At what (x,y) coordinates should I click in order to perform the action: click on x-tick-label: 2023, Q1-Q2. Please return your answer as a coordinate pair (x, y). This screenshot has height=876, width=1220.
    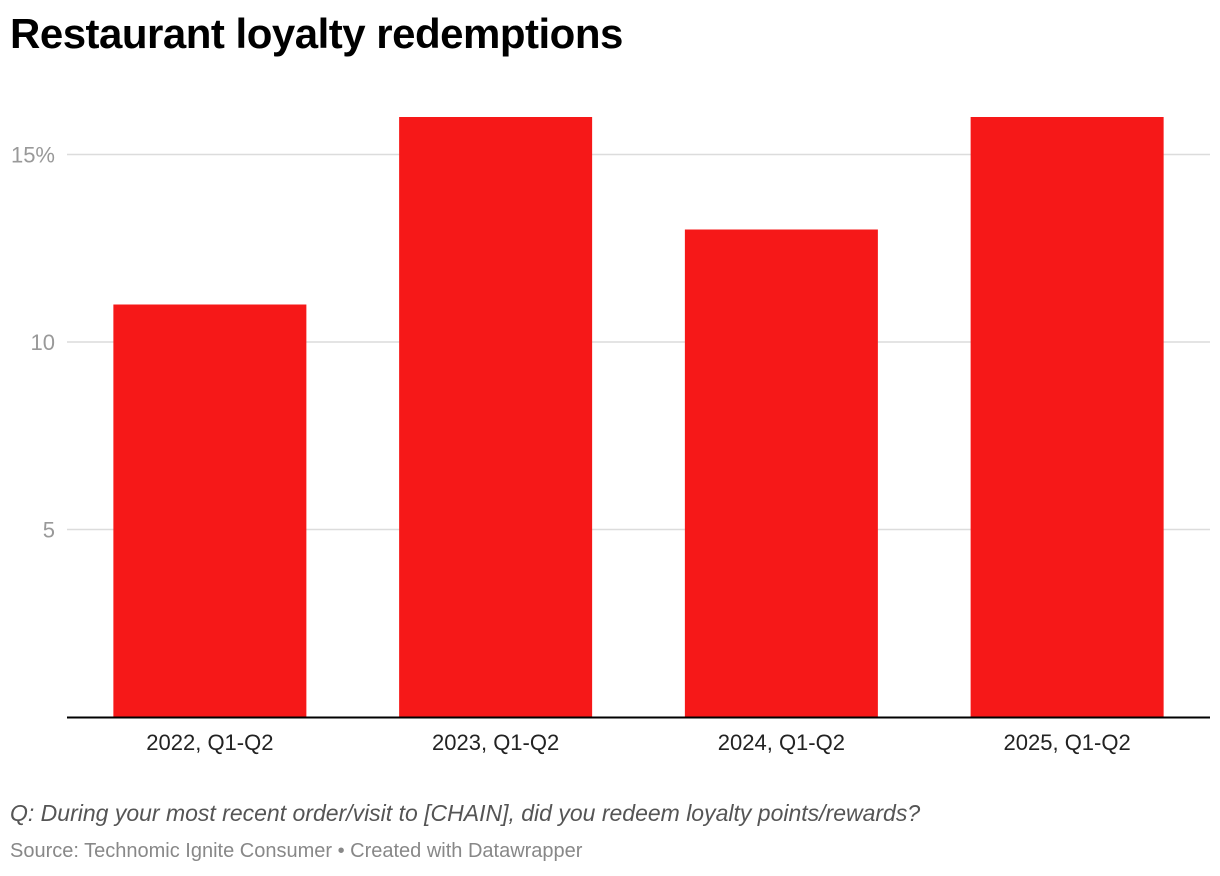
    Looking at the image, I should click on (495, 742).